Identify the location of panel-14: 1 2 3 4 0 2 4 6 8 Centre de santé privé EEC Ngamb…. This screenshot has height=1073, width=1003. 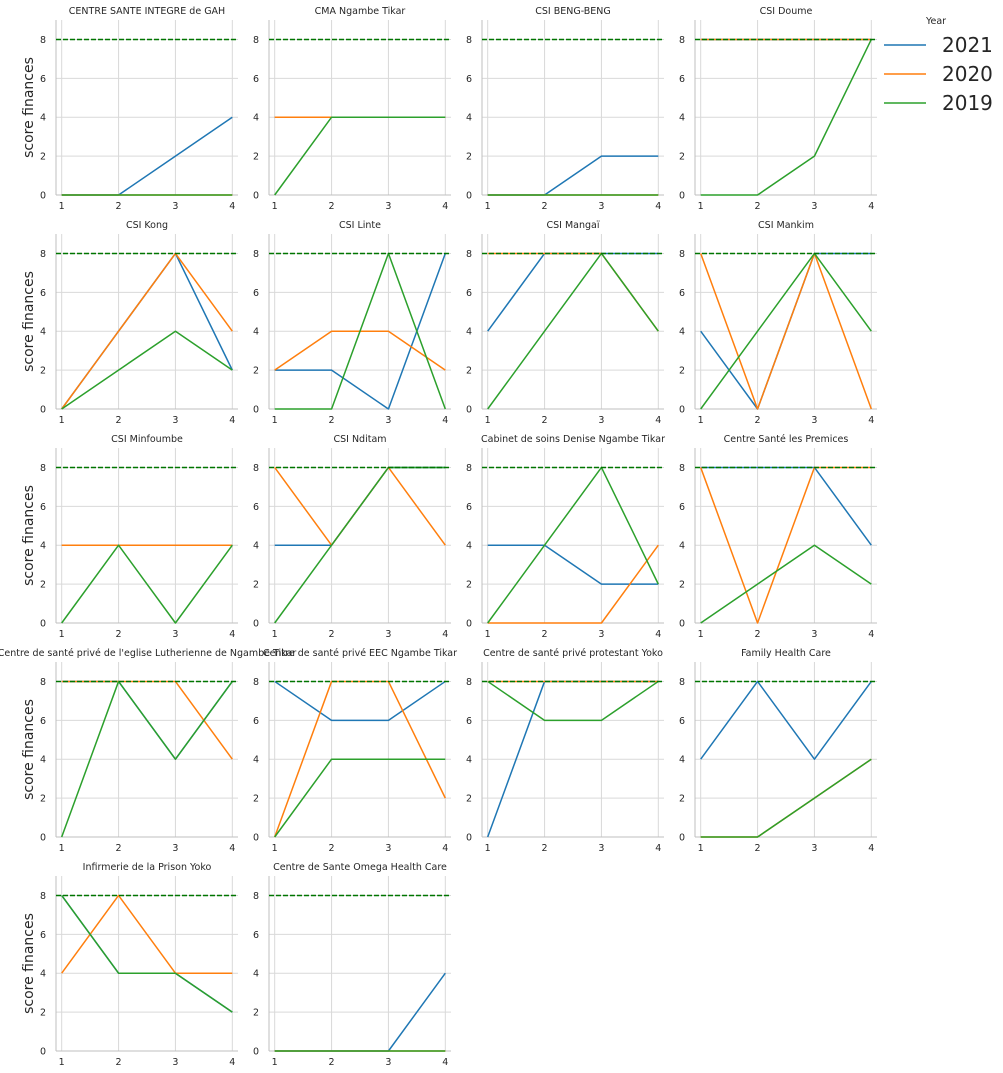
(355, 751).